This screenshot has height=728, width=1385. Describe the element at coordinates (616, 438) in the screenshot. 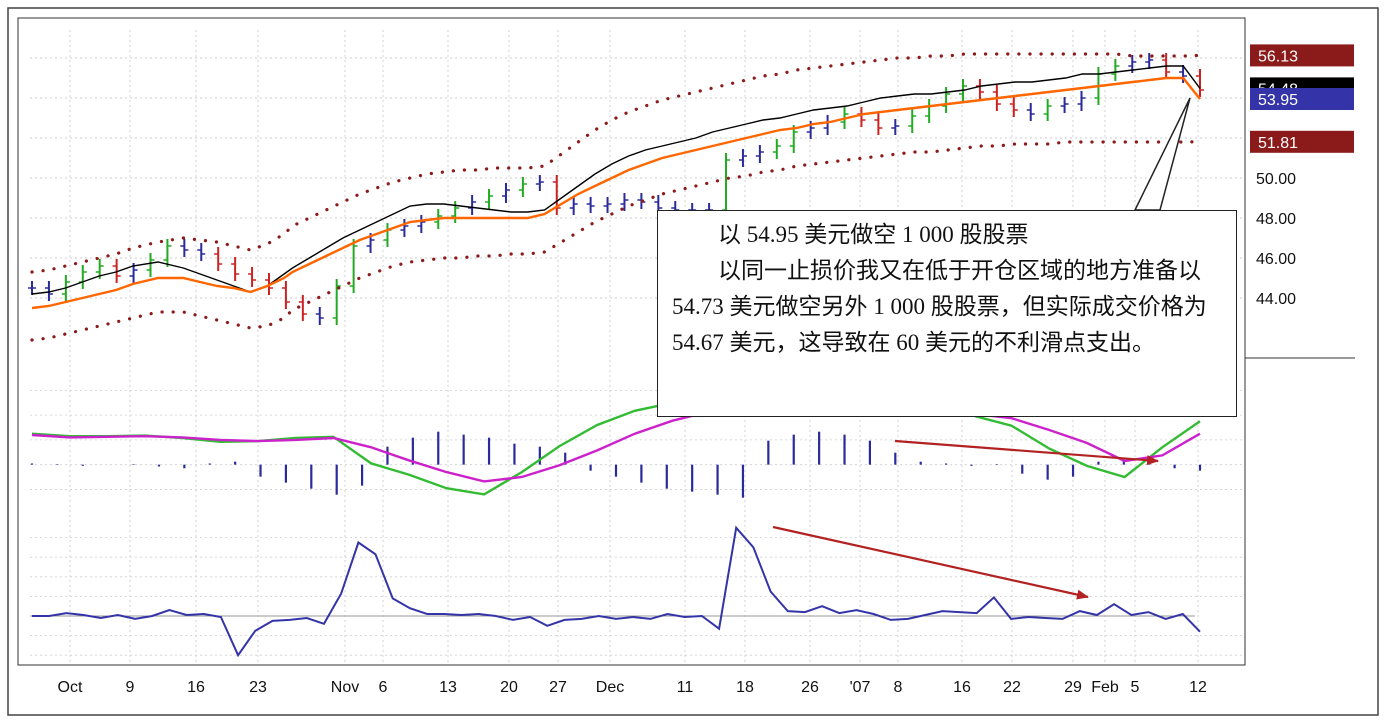

I see `macd-signal-line` at that location.